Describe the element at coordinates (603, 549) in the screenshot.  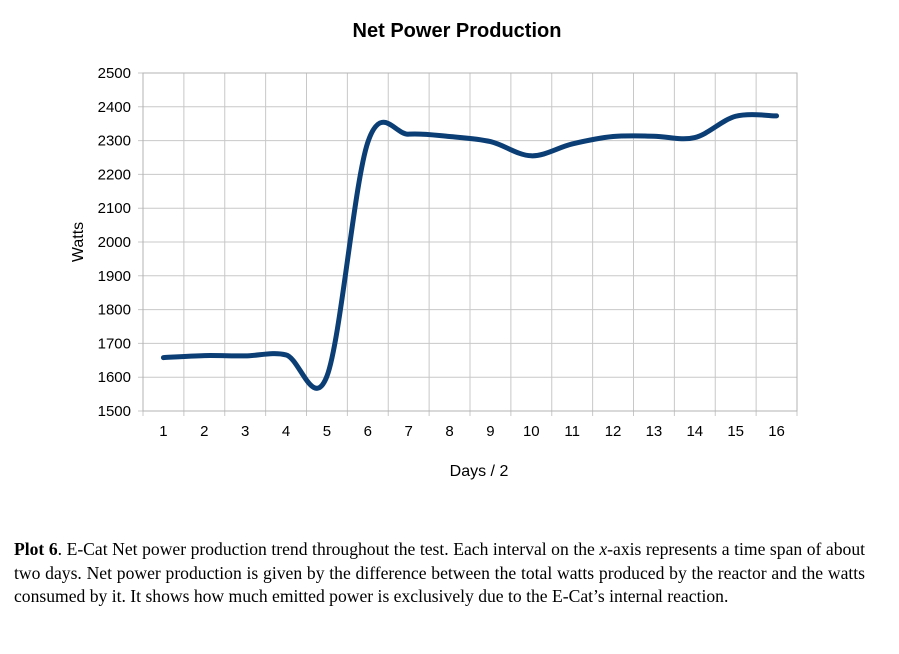
I see `caption-axis-variable: x` at that location.